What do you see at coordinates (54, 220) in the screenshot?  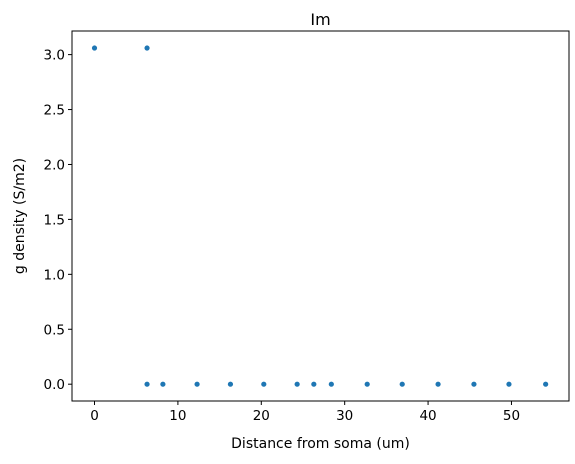 I see `y-tick-label: 1.5` at bounding box center [54, 220].